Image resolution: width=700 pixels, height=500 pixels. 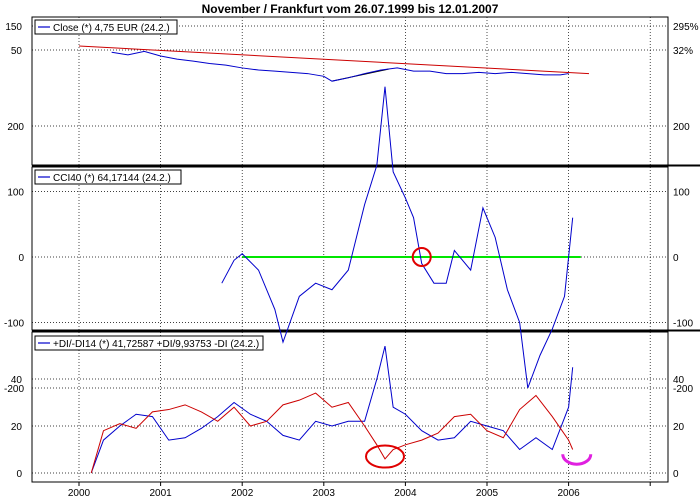 What do you see at coordinates (160, 493) in the screenshot?
I see `x-tick-label: 2001` at bounding box center [160, 493].